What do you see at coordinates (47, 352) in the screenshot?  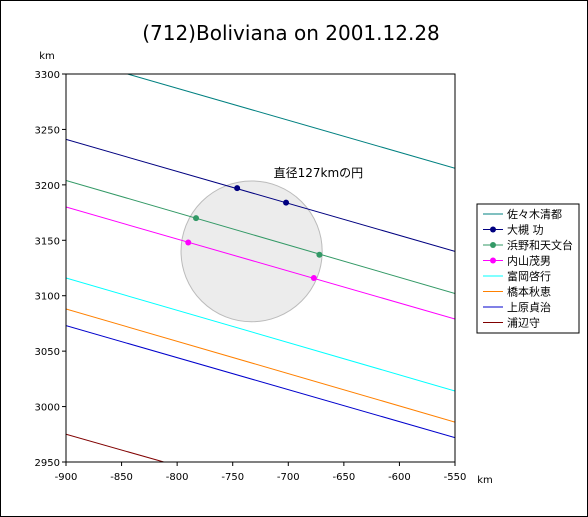 I see `y-tick-label: 3050` at bounding box center [47, 352].